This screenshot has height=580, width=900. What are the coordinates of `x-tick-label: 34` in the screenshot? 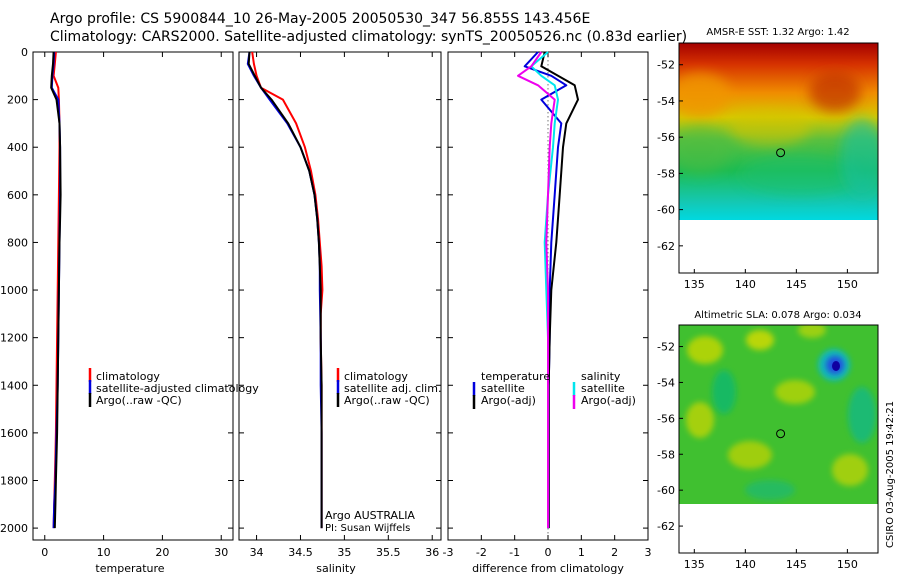 It's located at (257, 552).